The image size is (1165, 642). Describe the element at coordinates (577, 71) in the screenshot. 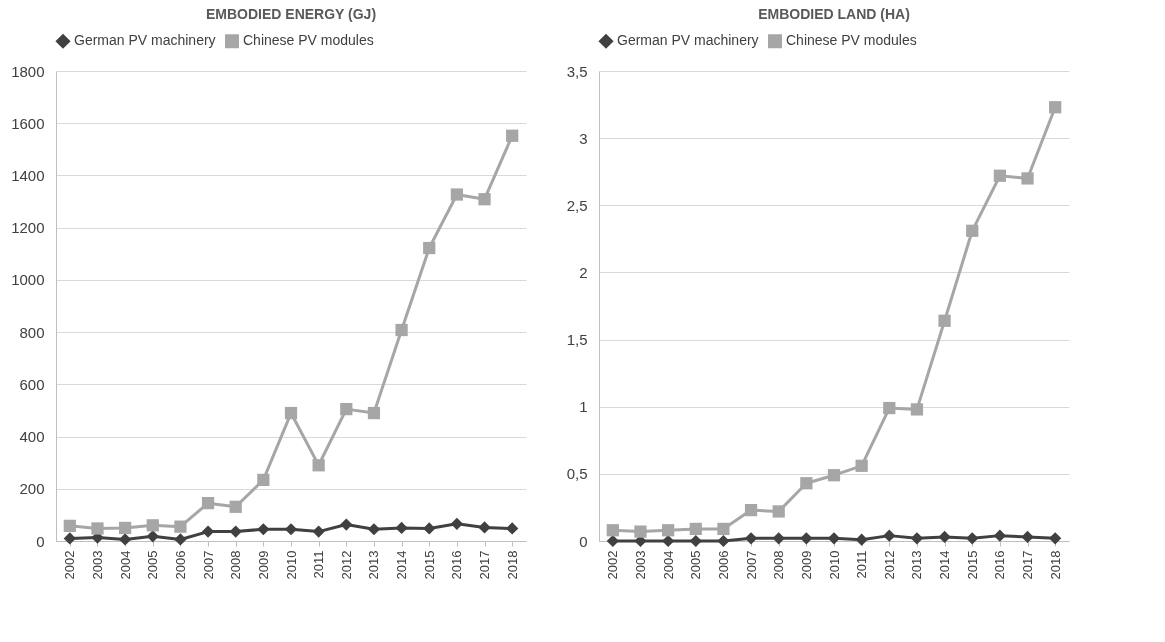

I see `y-tick-label: 3,5` at that location.